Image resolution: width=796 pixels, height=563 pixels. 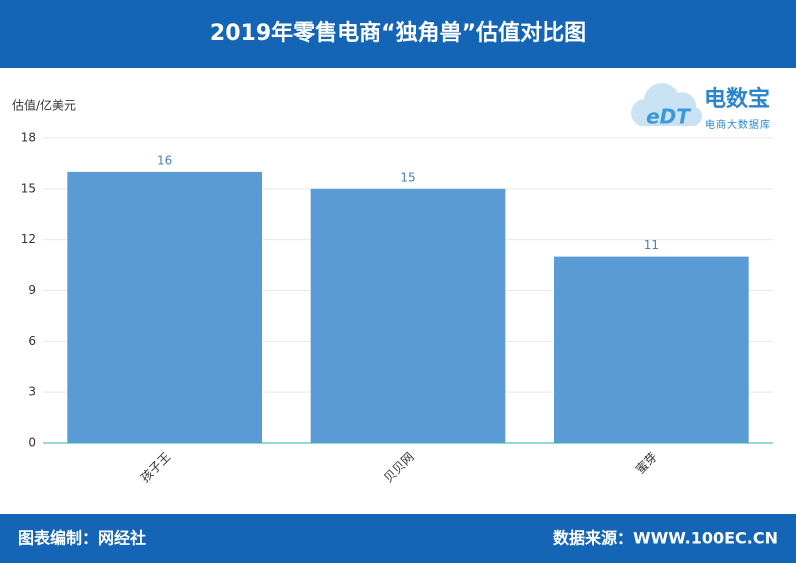 What do you see at coordinates (668, 117) in the screenshot?
I see `logo-mark: eDT` at bounding box center [668, 117].